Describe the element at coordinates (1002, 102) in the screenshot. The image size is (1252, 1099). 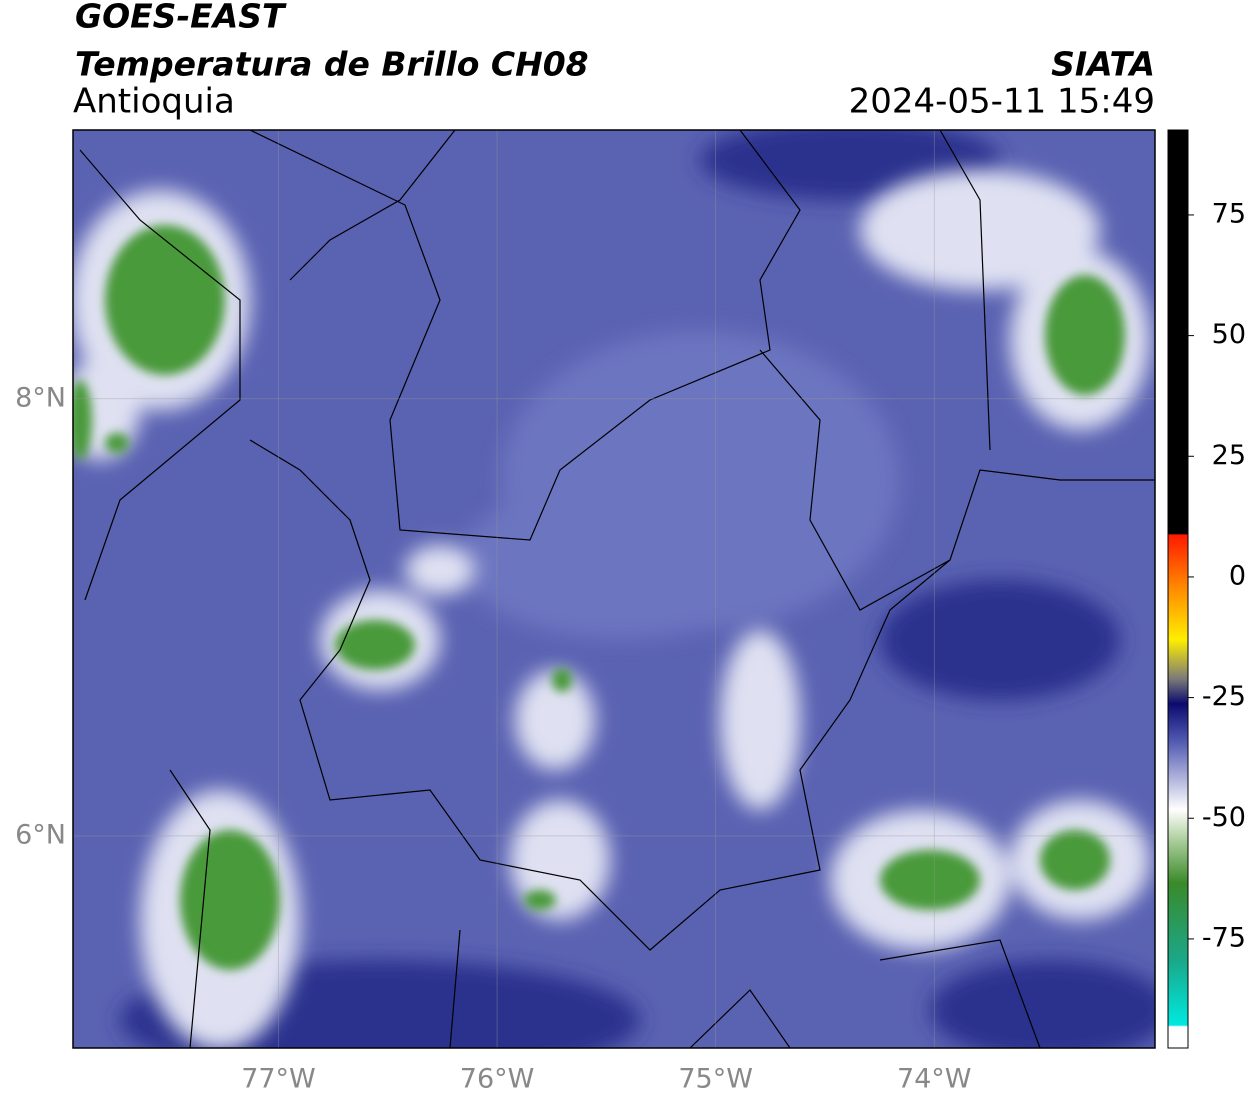
I see `datetime-label: 2024-05-11 15:49` at that location.